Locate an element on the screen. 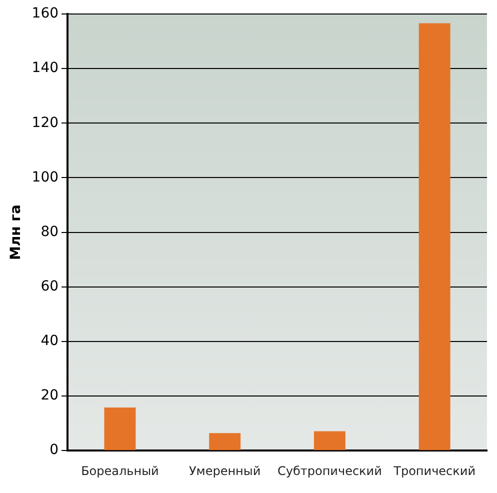 The image size is (497, 493). y-tick-label: 40 is located at coordinates (49, 341).